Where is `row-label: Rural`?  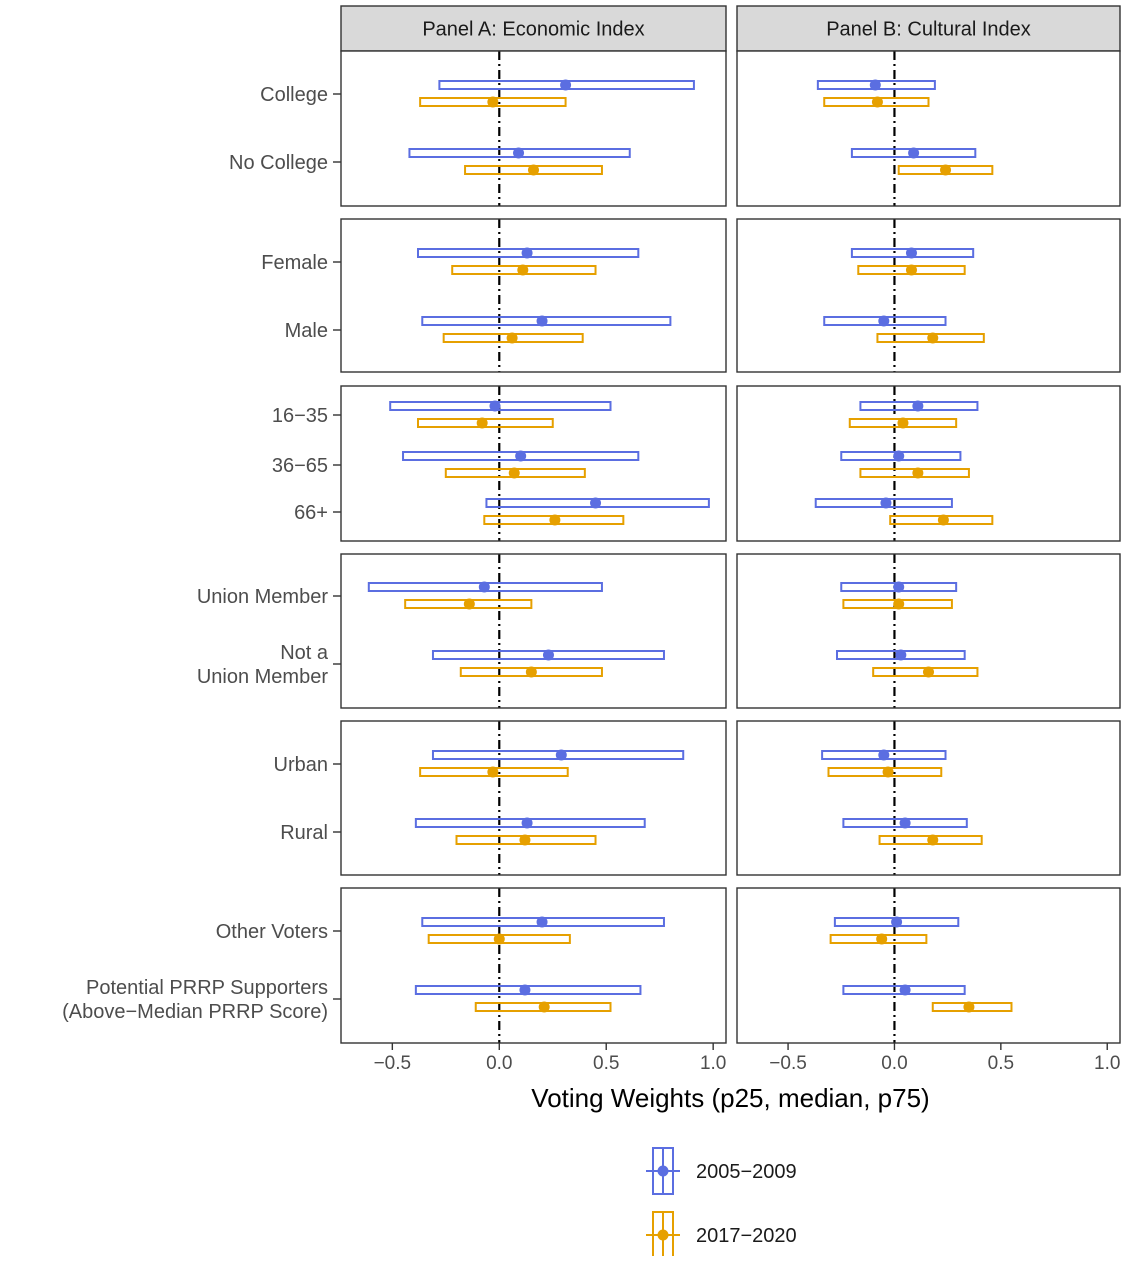
row-label: Rural is located at coordinates (304, 833).